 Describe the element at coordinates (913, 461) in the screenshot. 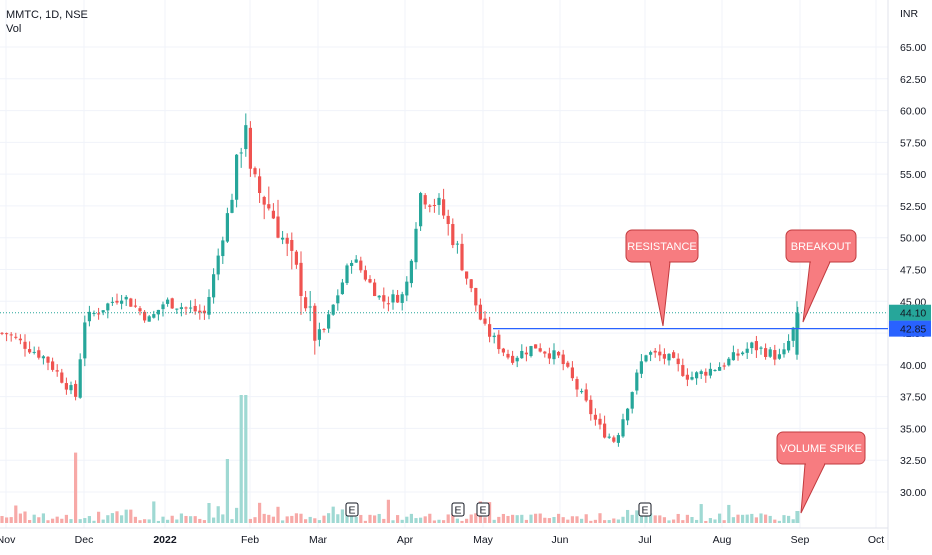

I see `y-tick-label: 32.50` at that location.